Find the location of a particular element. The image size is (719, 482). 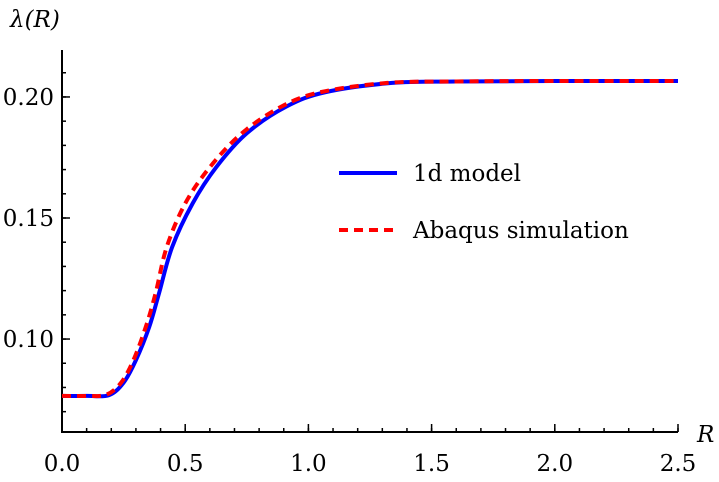

x-tick-label: 2.0 is located at coordinates (555, 464).